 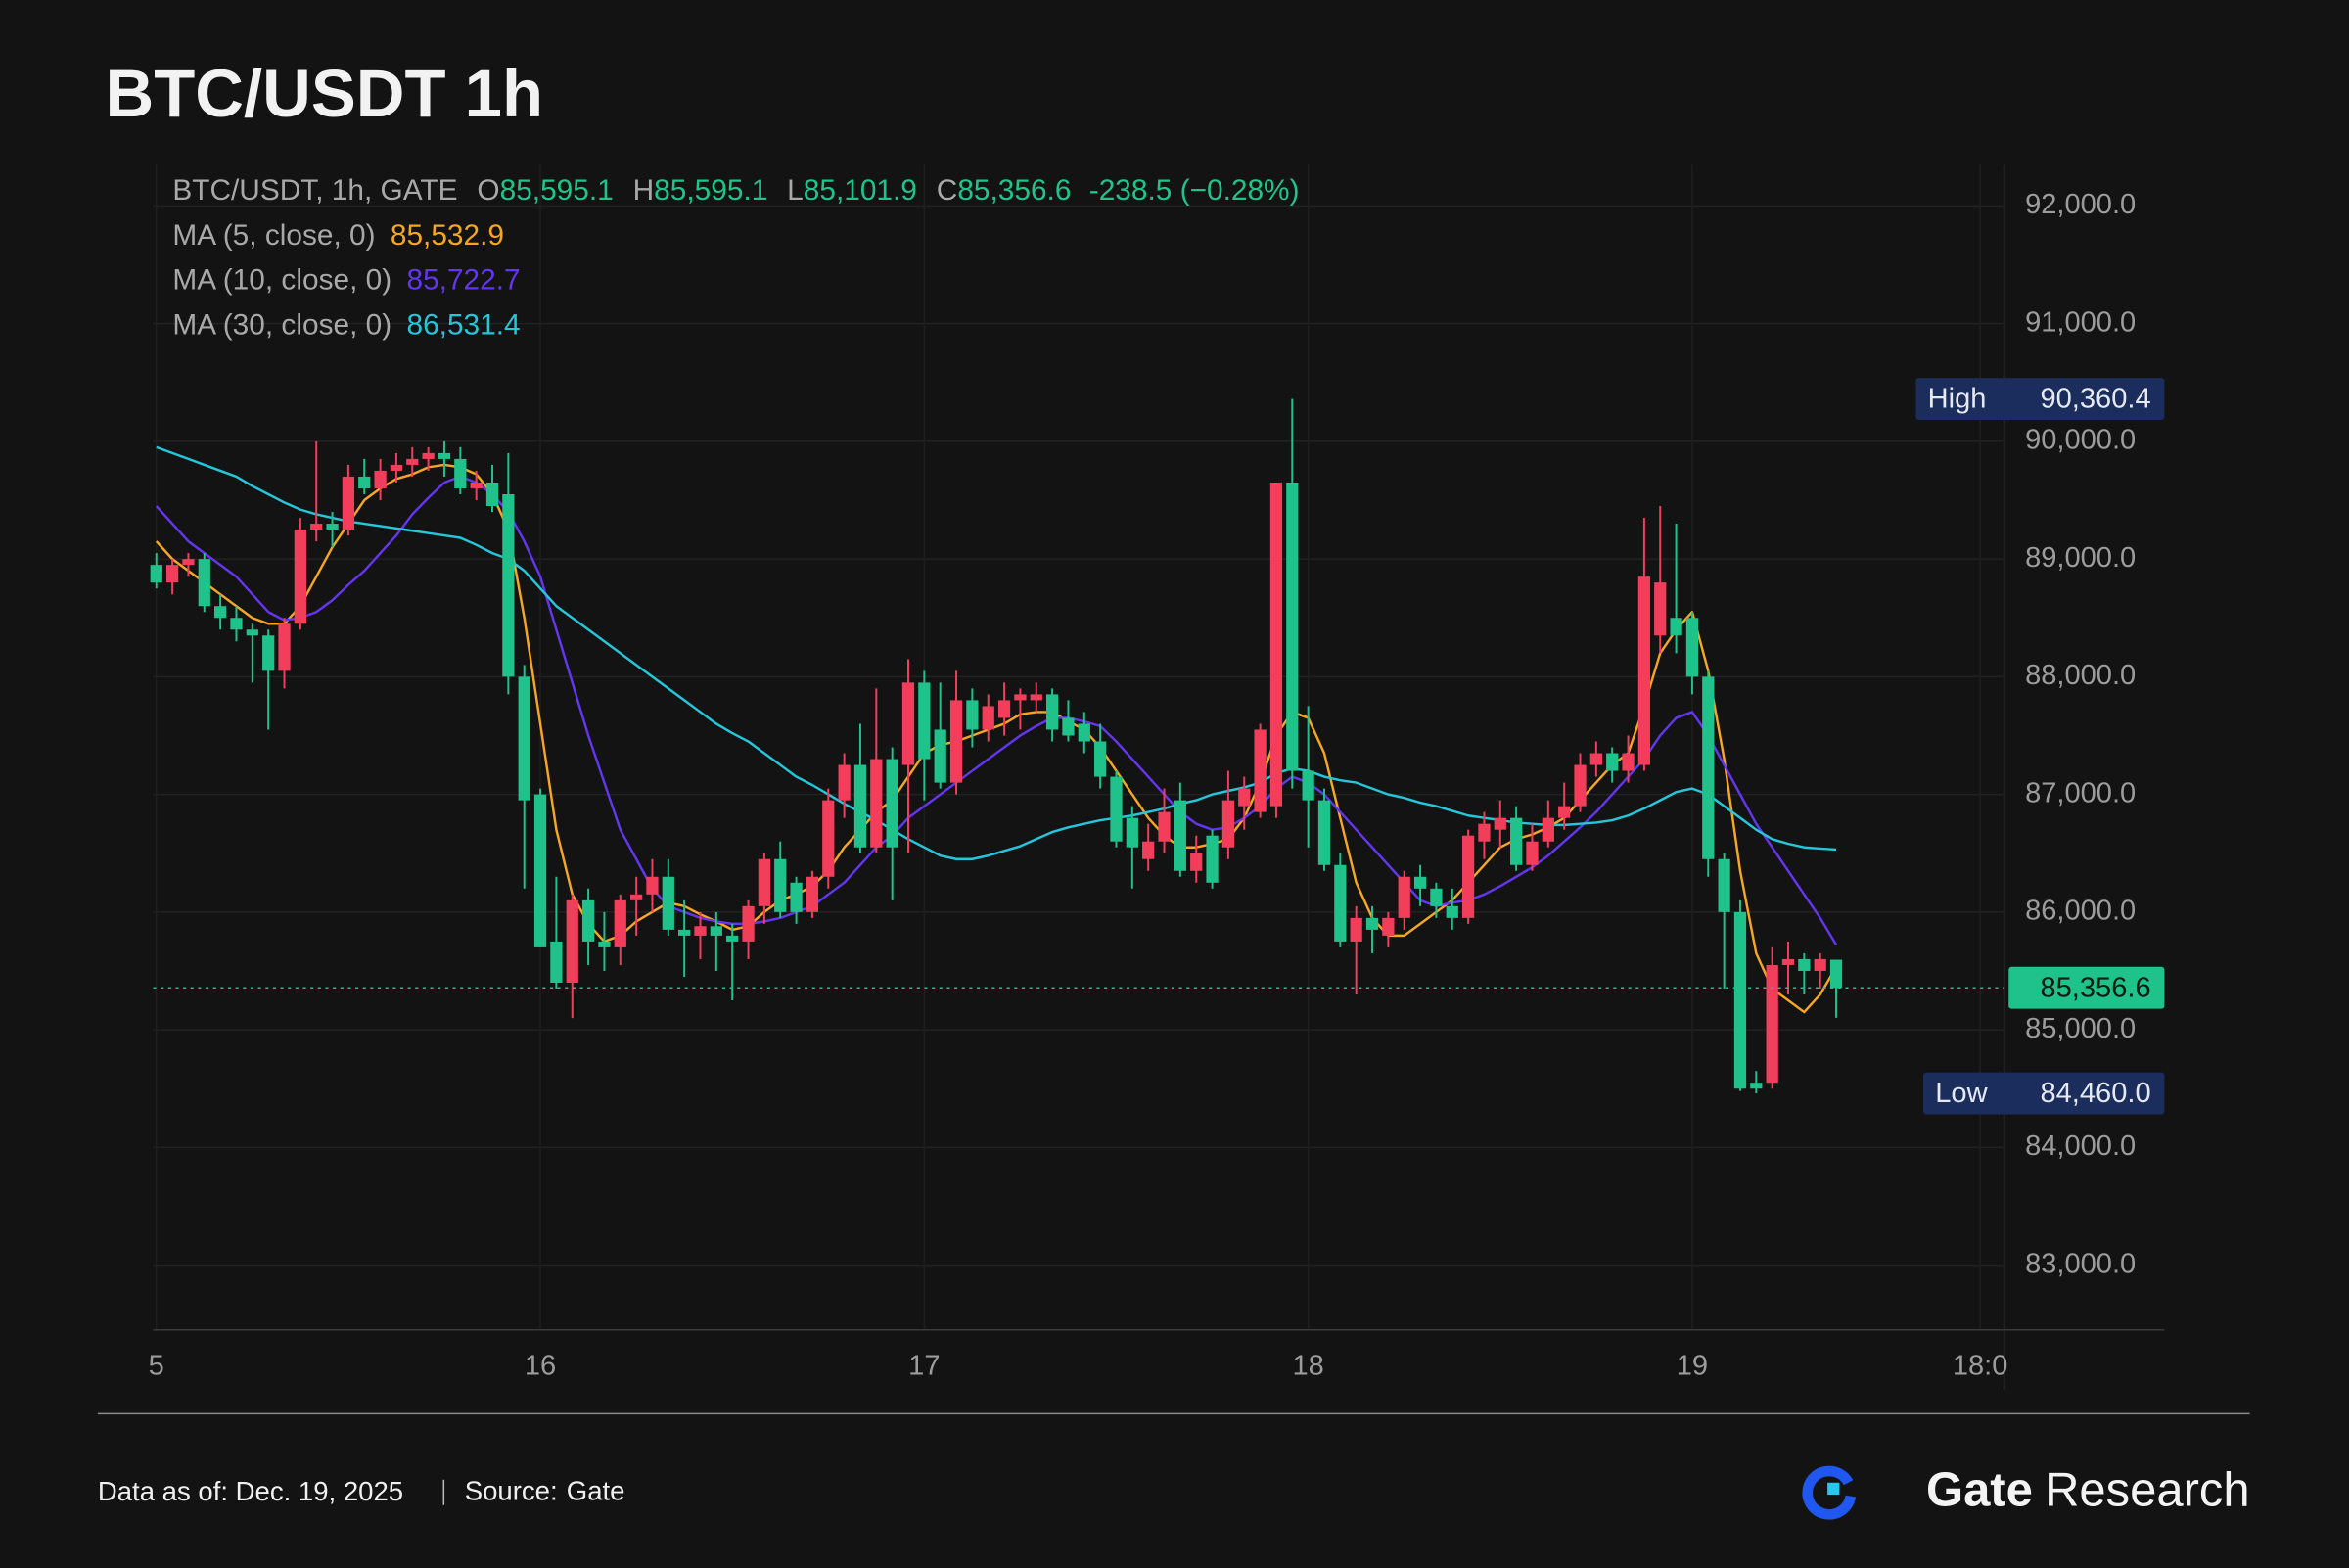 I want to click on price-marker-label: High, so click(x=1957, y=399).